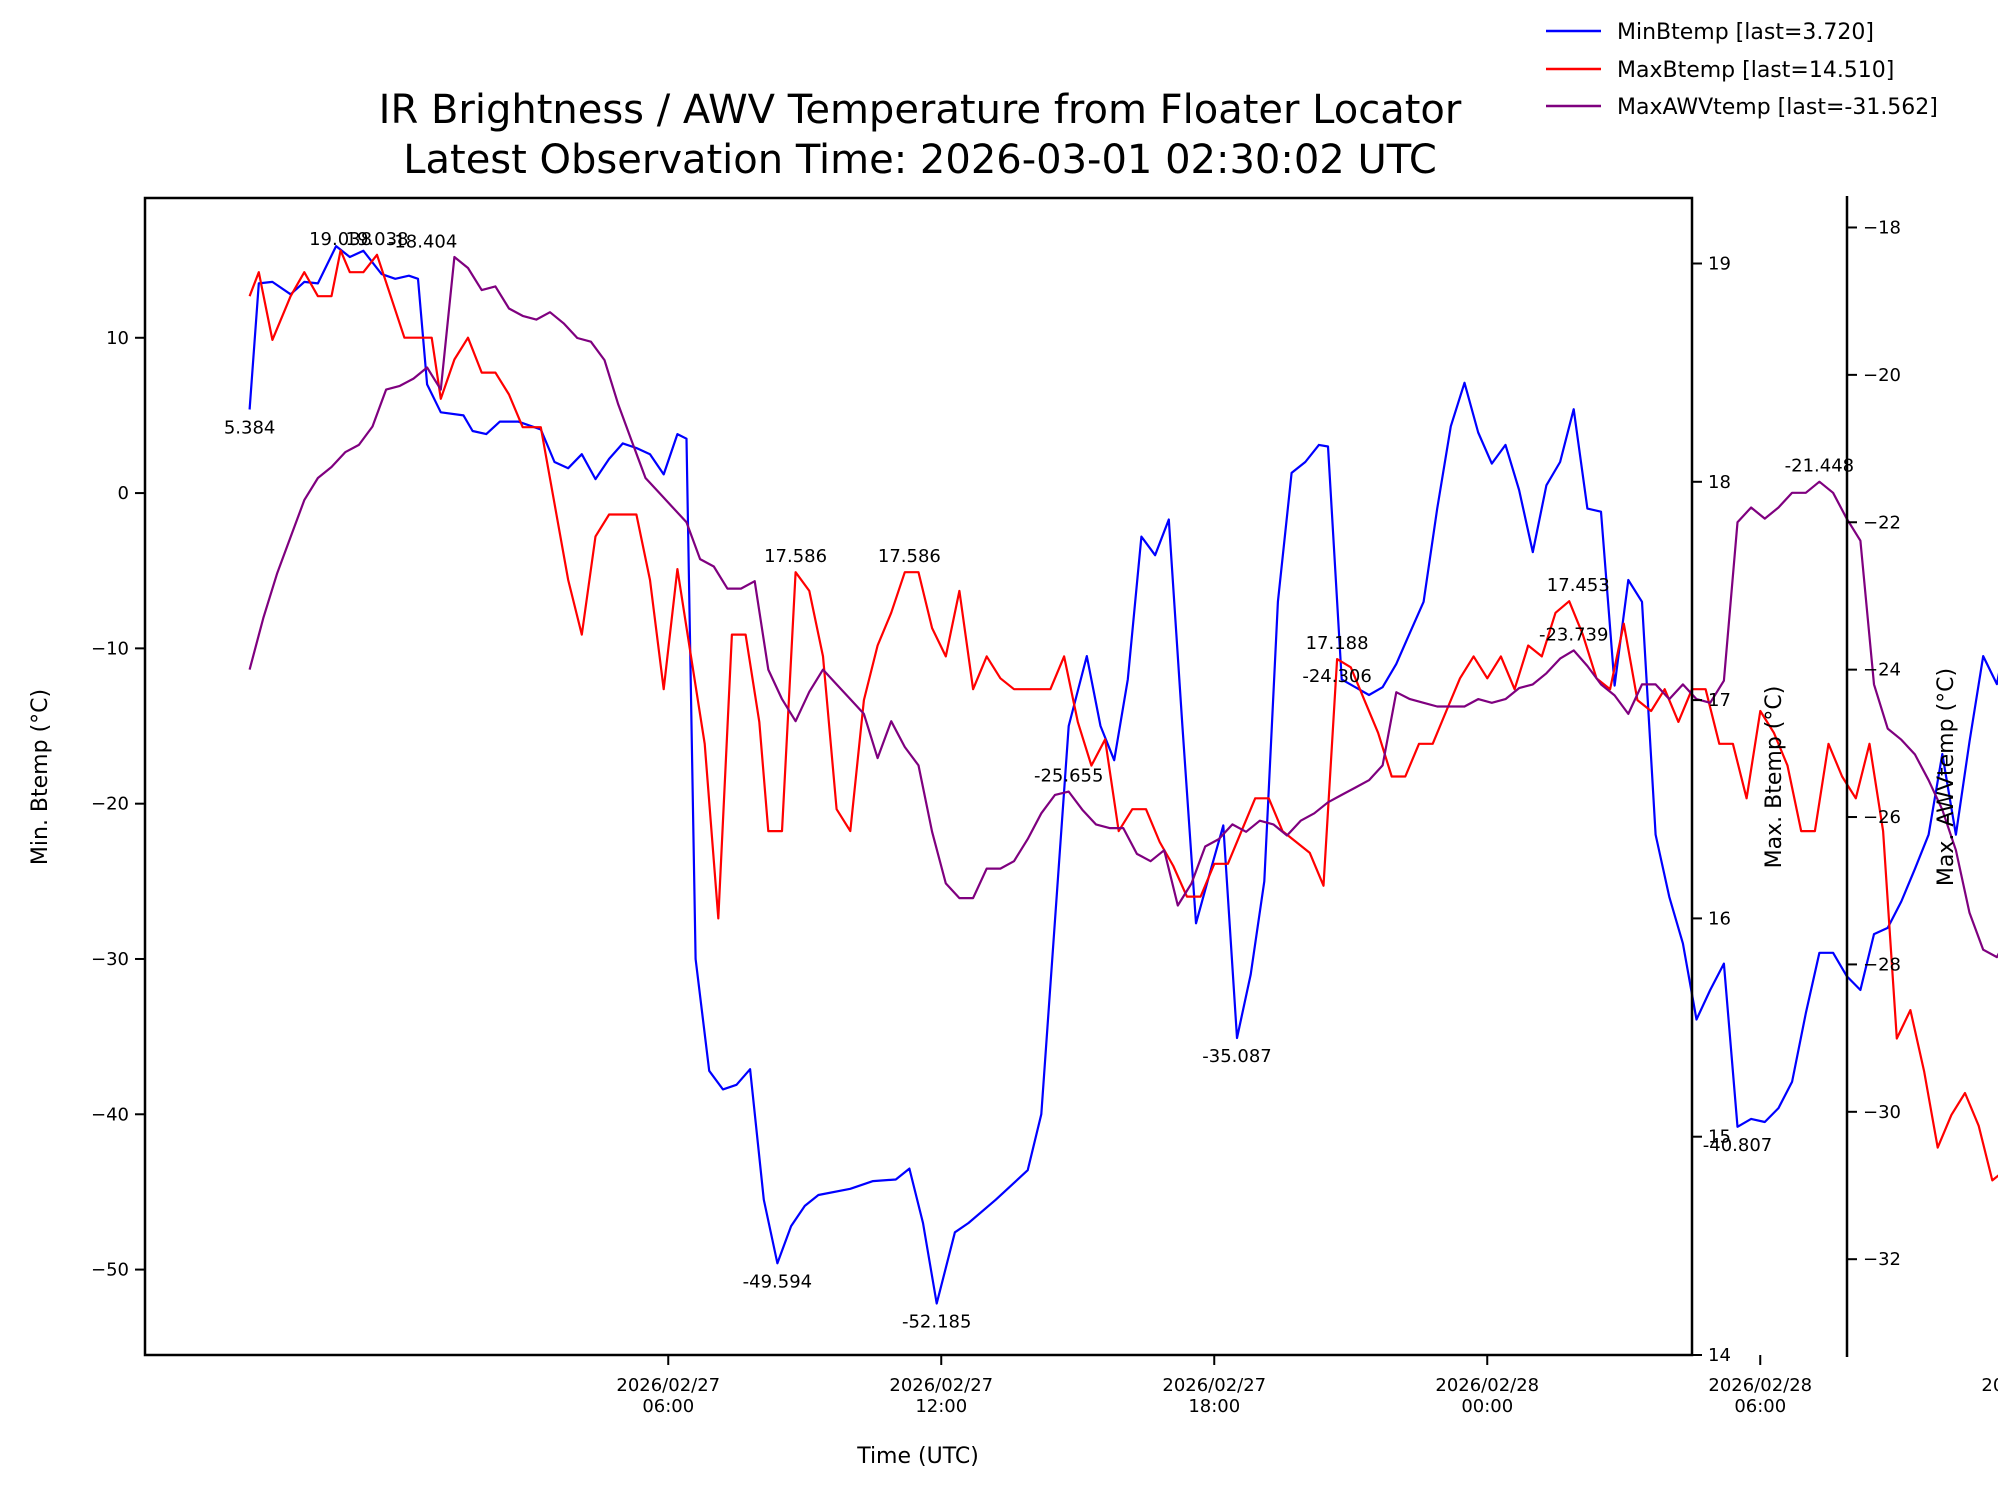 This screenshot has height=1495, width=1998. I want to click on y-tick-label: 16, so click(1719, 918).